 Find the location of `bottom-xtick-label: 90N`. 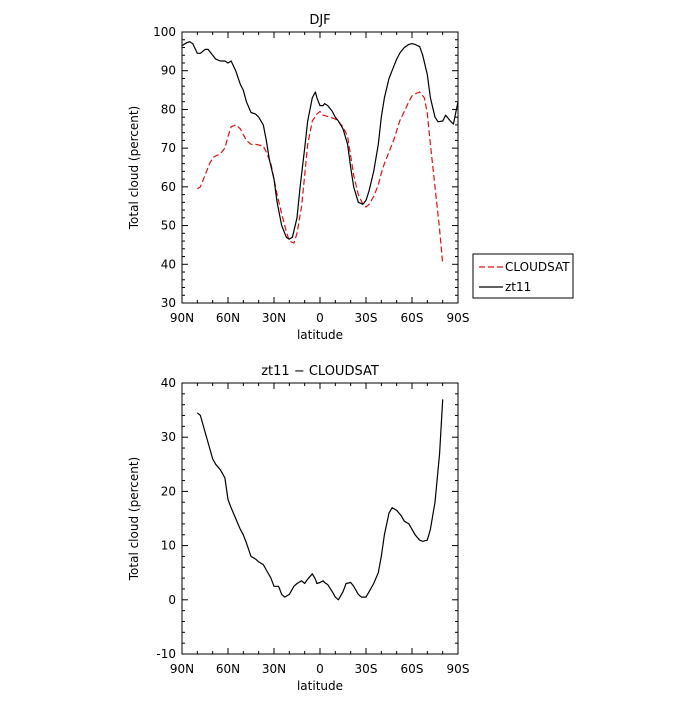

bottom-xtick-label: 90N is located at coordinates (182, 669).